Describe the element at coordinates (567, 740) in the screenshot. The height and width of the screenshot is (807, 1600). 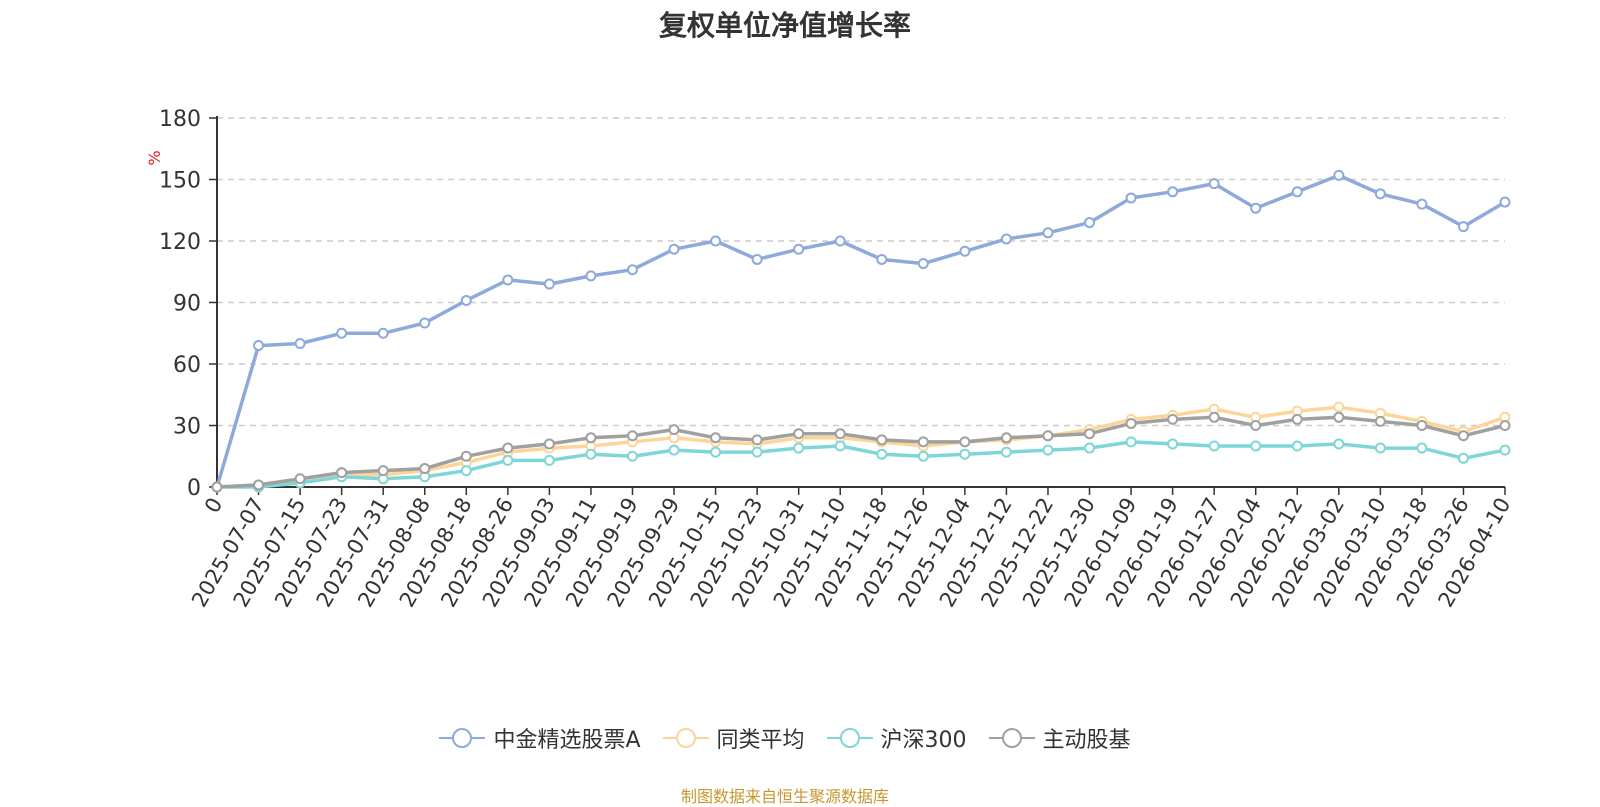
I see `legend-label: 中金精选股票A` at that location.